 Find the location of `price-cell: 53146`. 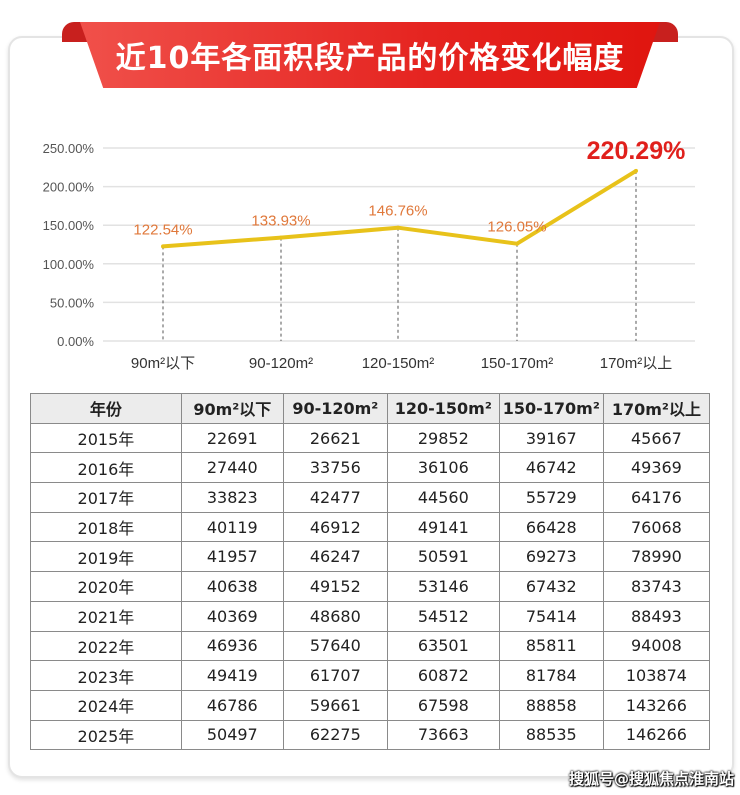

price-cell: 53146 is located at coordinates (443, 586).